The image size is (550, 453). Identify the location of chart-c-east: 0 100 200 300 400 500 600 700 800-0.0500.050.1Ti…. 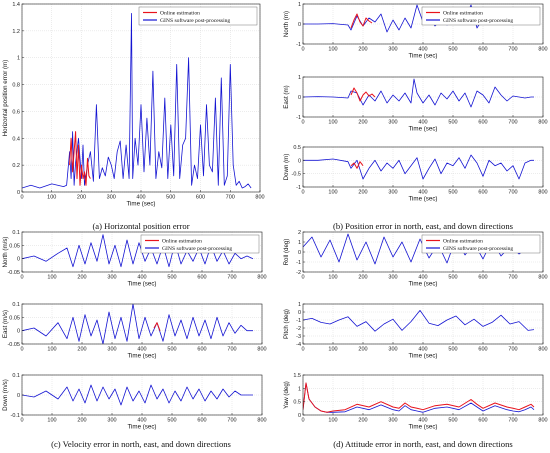
(134, 331).